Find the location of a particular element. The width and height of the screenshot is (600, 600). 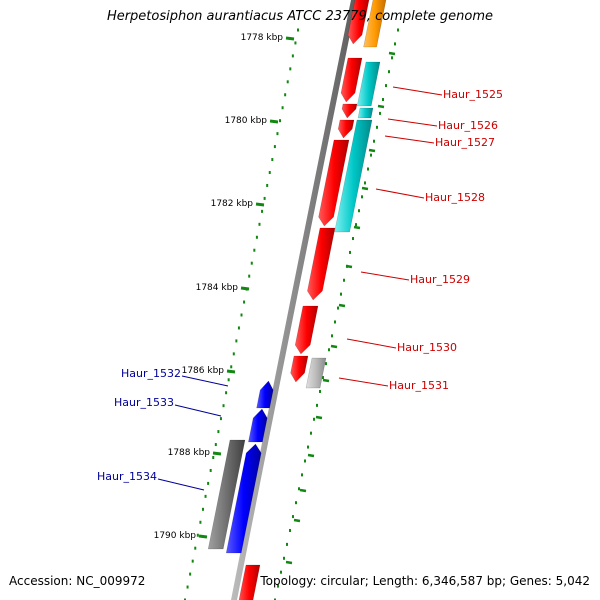

gene-label: Haur_1526 is located at coordinates (468, 125).